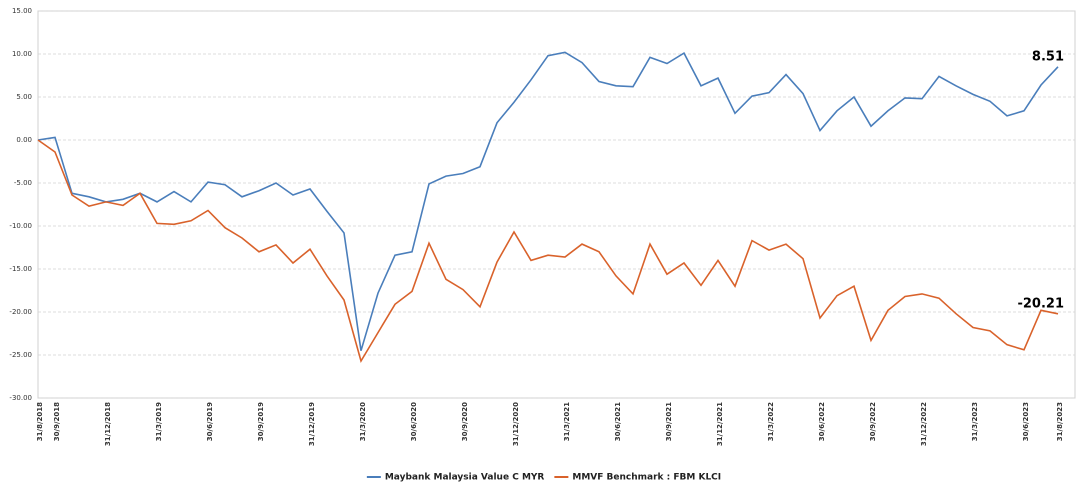 This screenshot has width=1088, height=499. I want to click on x-tick-label: 30/6/2019, so click(210, 421).